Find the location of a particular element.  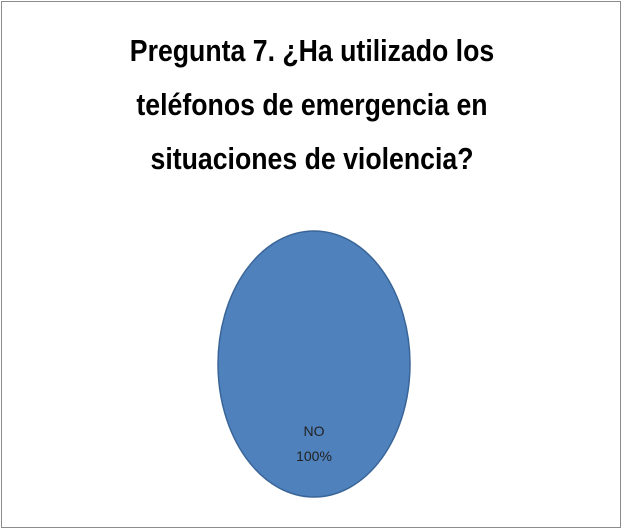

slice-label-percent: 100% is located at coordinates (314, 456).